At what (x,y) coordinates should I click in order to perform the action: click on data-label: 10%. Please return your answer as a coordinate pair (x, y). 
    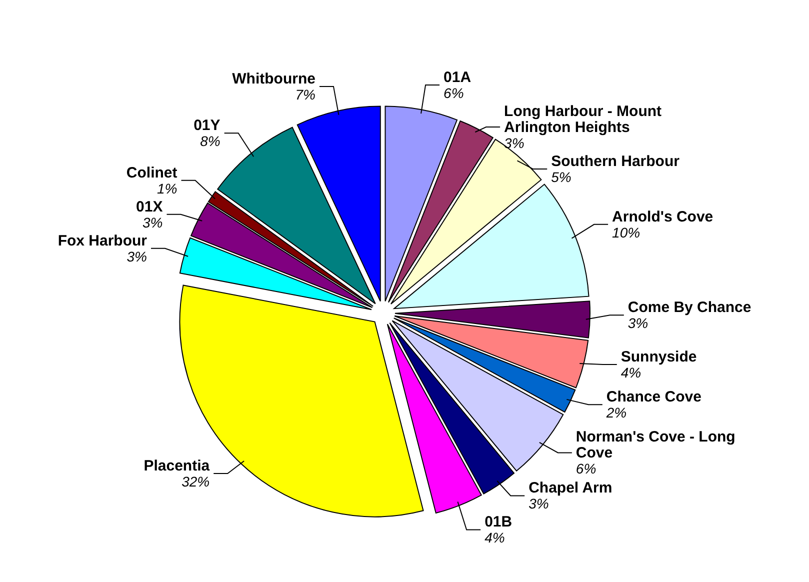
    Looking at the image, I should click on (626, 232).